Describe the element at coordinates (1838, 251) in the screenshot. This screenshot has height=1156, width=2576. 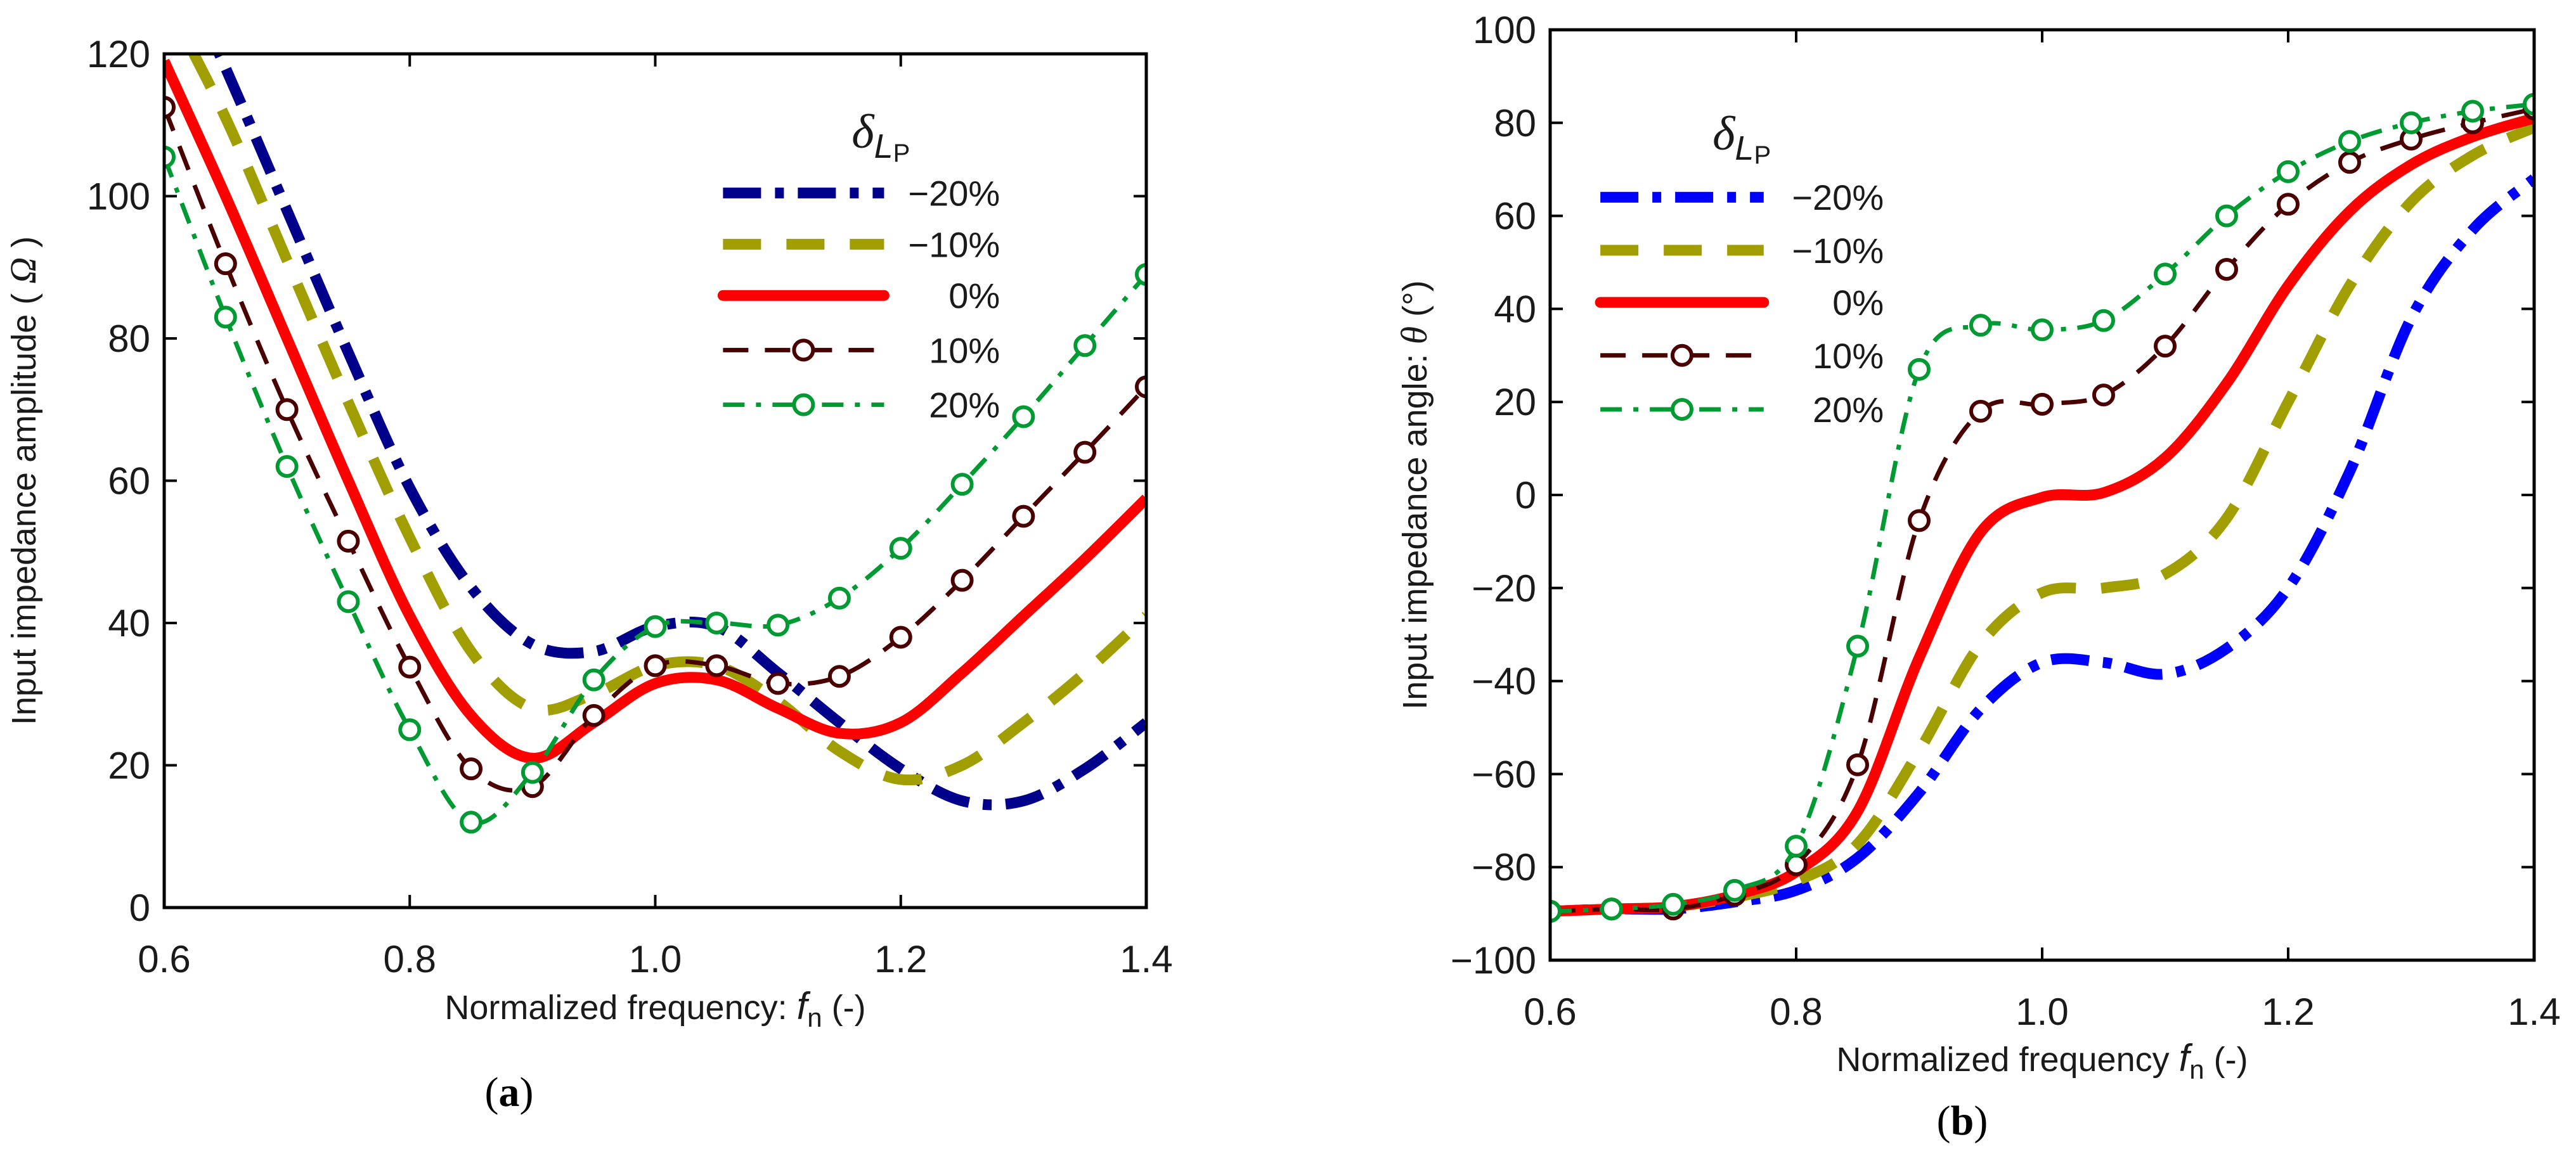
I see `legend-label: −10%` at that location.